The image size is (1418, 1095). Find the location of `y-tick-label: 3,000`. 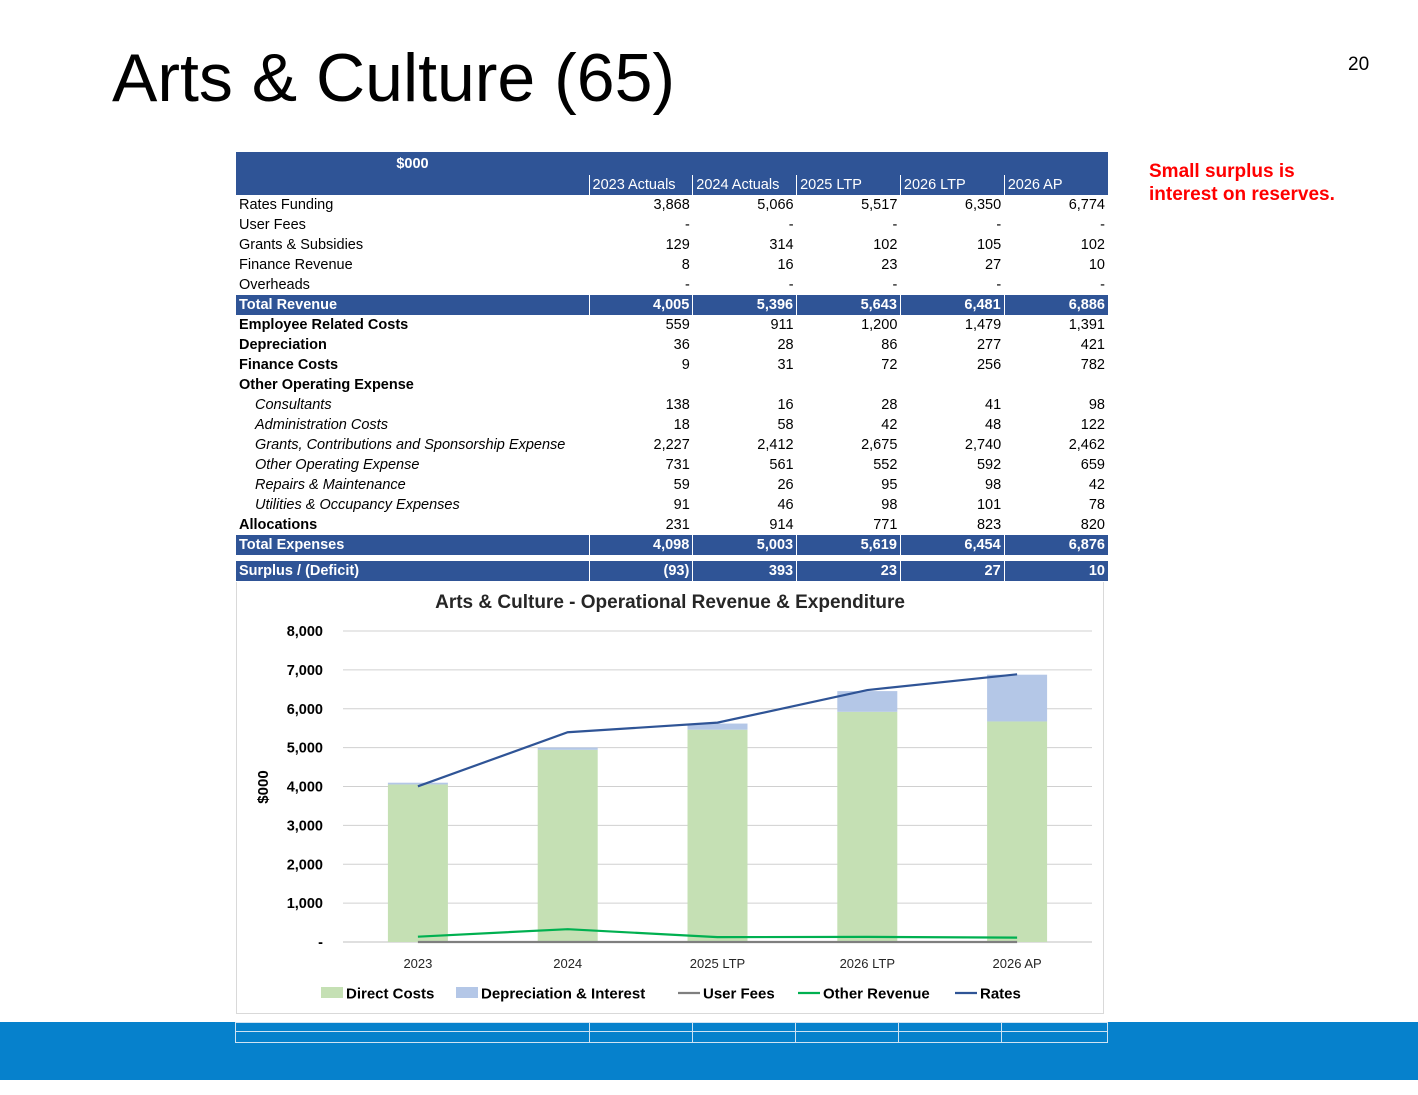

y-tick-label: 3,000 is located at coordinates (305, 826).